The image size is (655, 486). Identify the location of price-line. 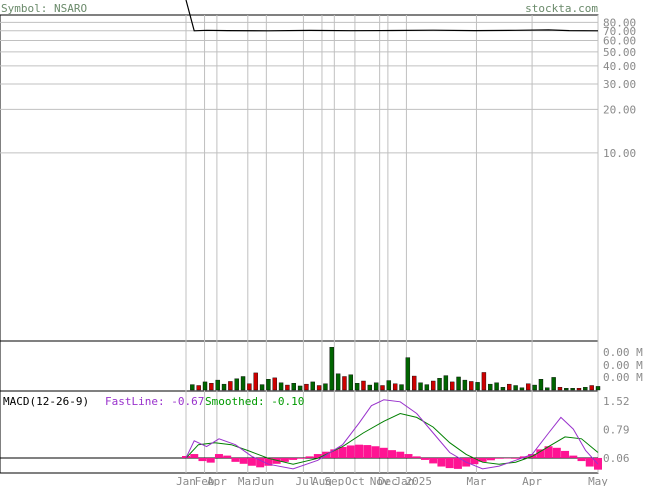
(392, 16).